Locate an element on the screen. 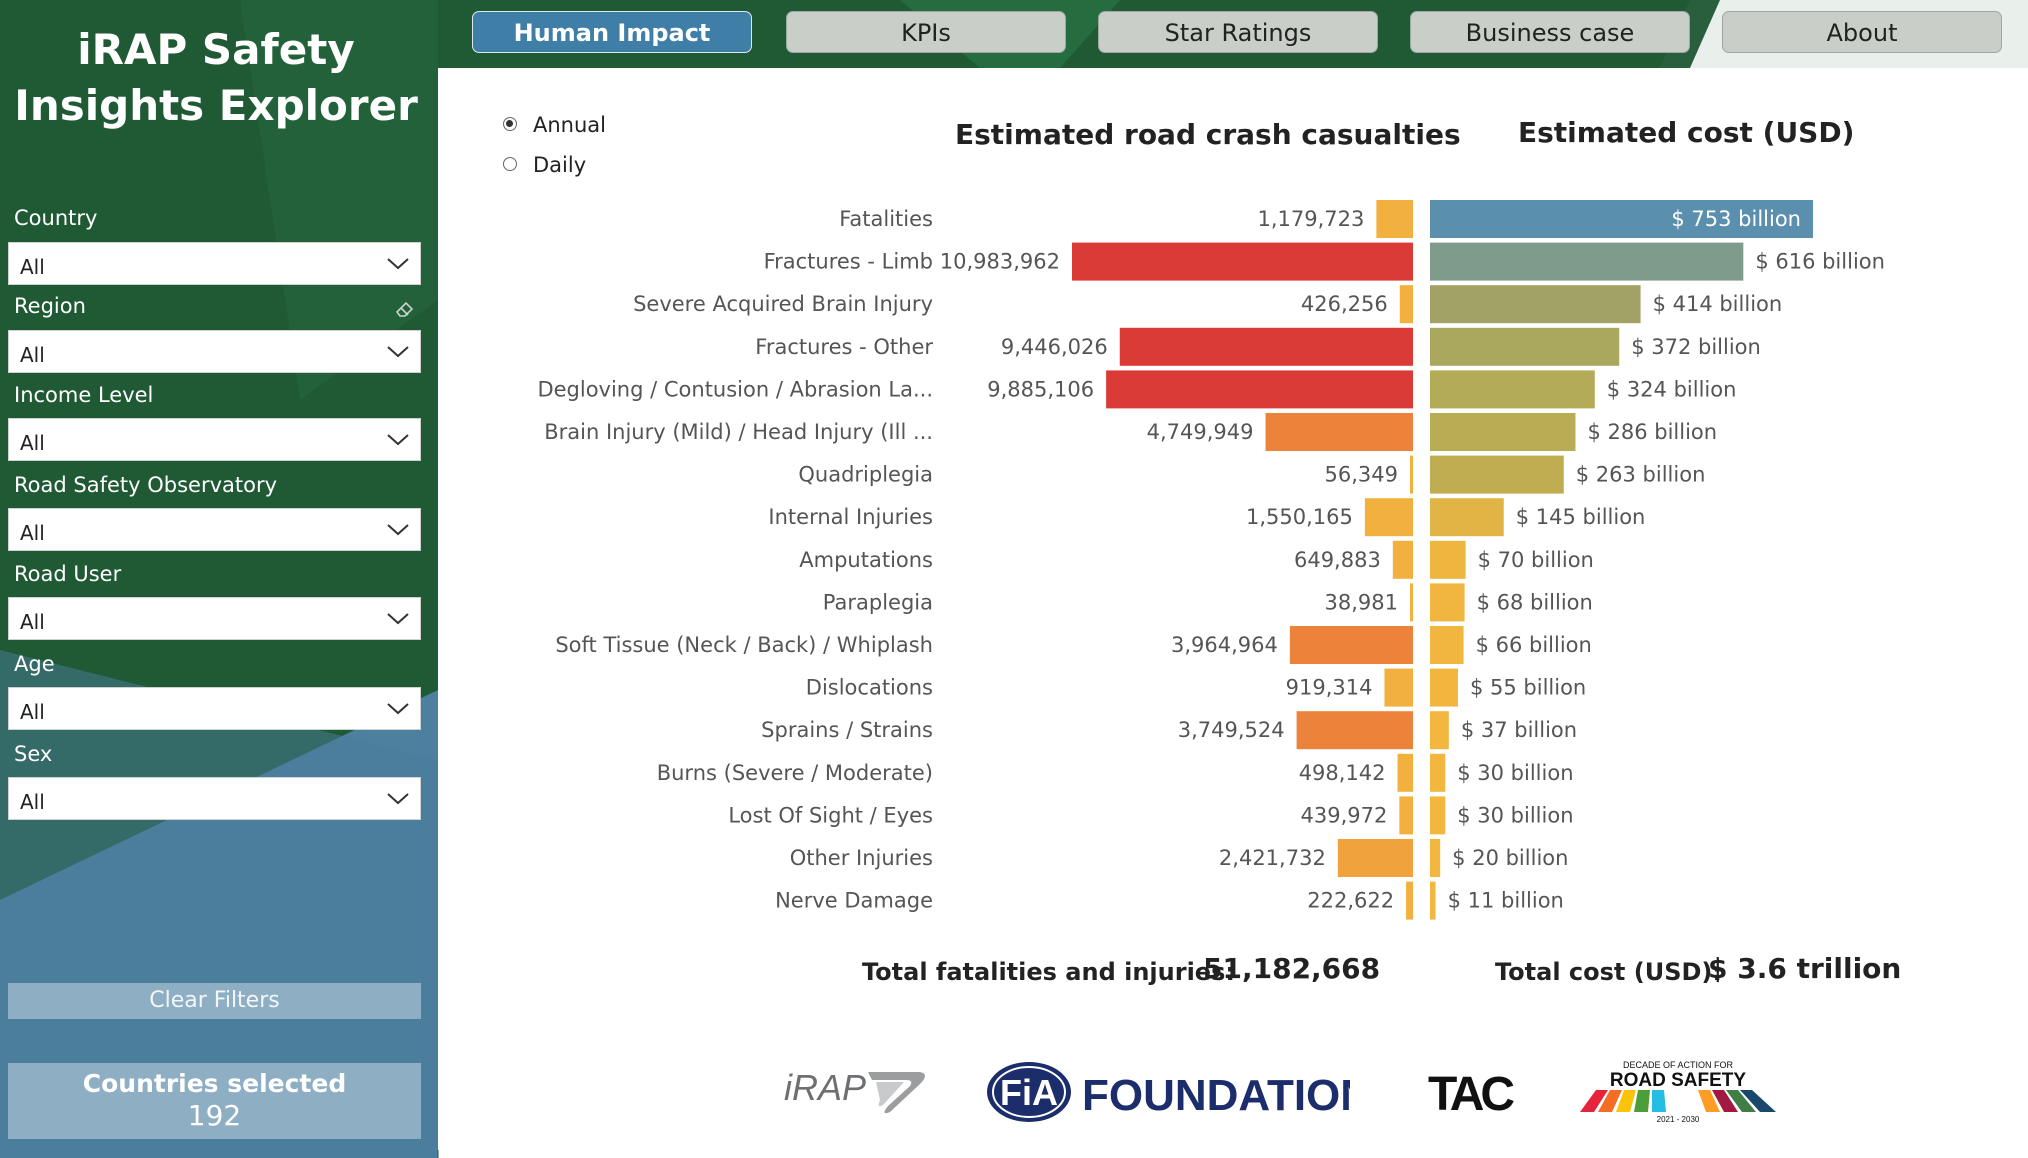  country-value: All is located at coordinates (32, 267).